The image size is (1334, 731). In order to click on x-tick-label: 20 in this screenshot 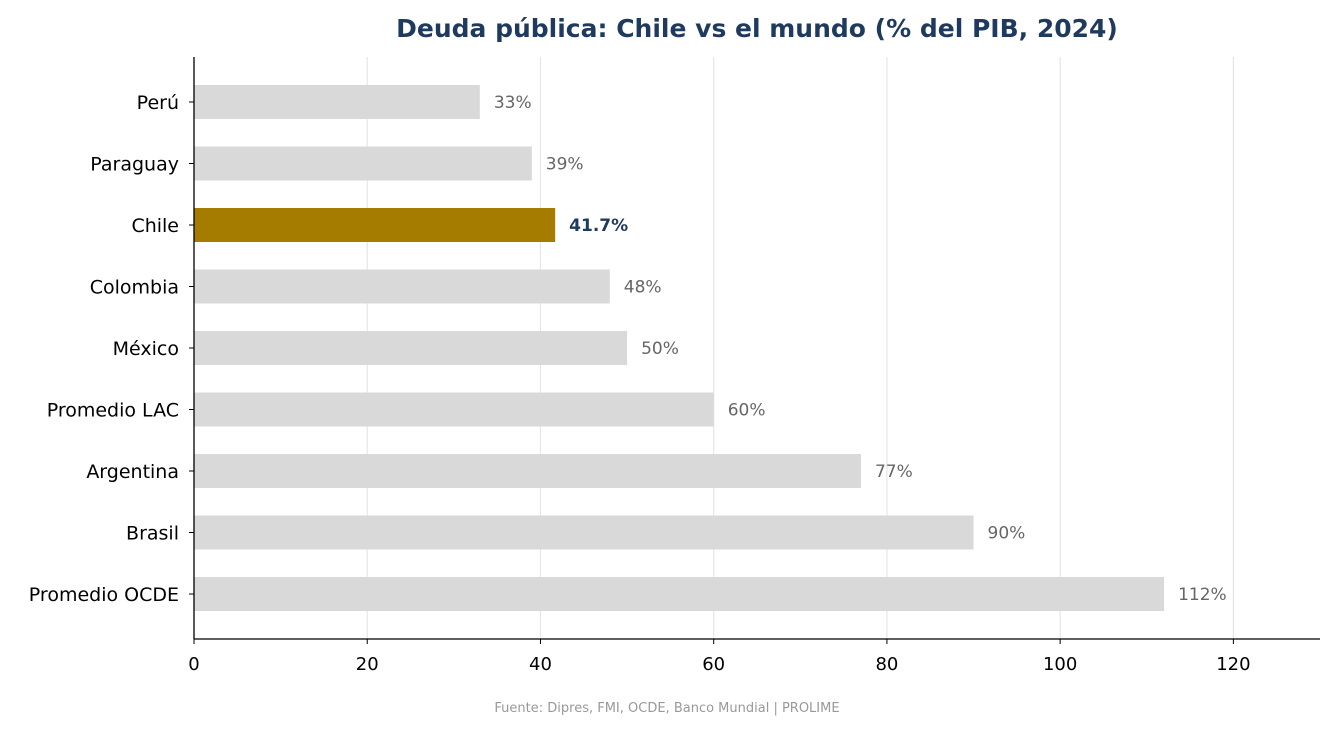, I will do `click(367, 664)`.